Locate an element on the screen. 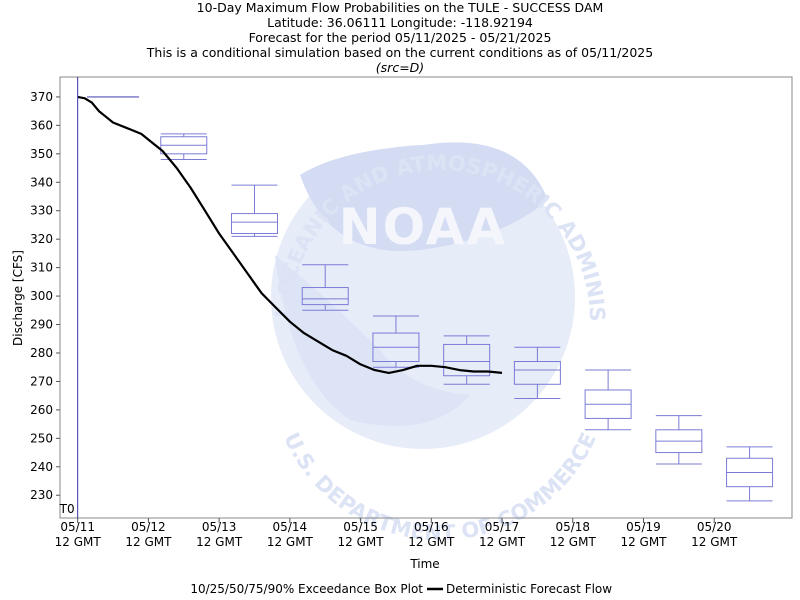 This screenshot has width=800, height=600. y-tick-label: 290 is located at coordinates (41, 325).